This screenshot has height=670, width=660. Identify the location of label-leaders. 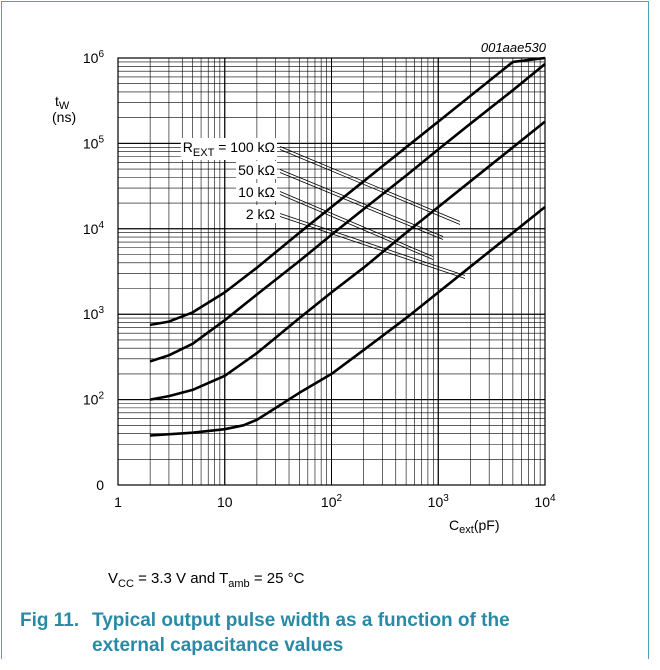
(372, 212).